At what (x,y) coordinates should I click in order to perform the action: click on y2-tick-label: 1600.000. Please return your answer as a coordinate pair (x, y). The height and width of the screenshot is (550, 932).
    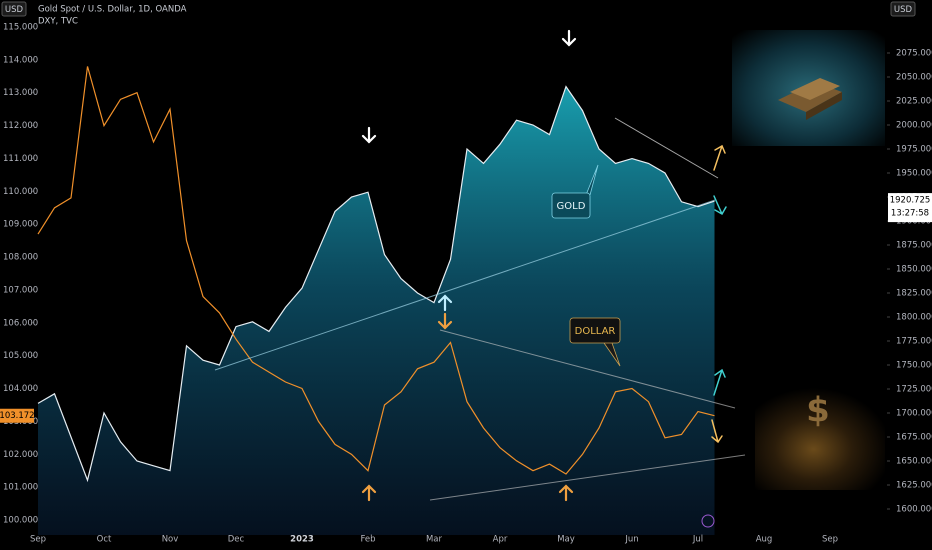
    Looking at the image, I should click on (914, 510).